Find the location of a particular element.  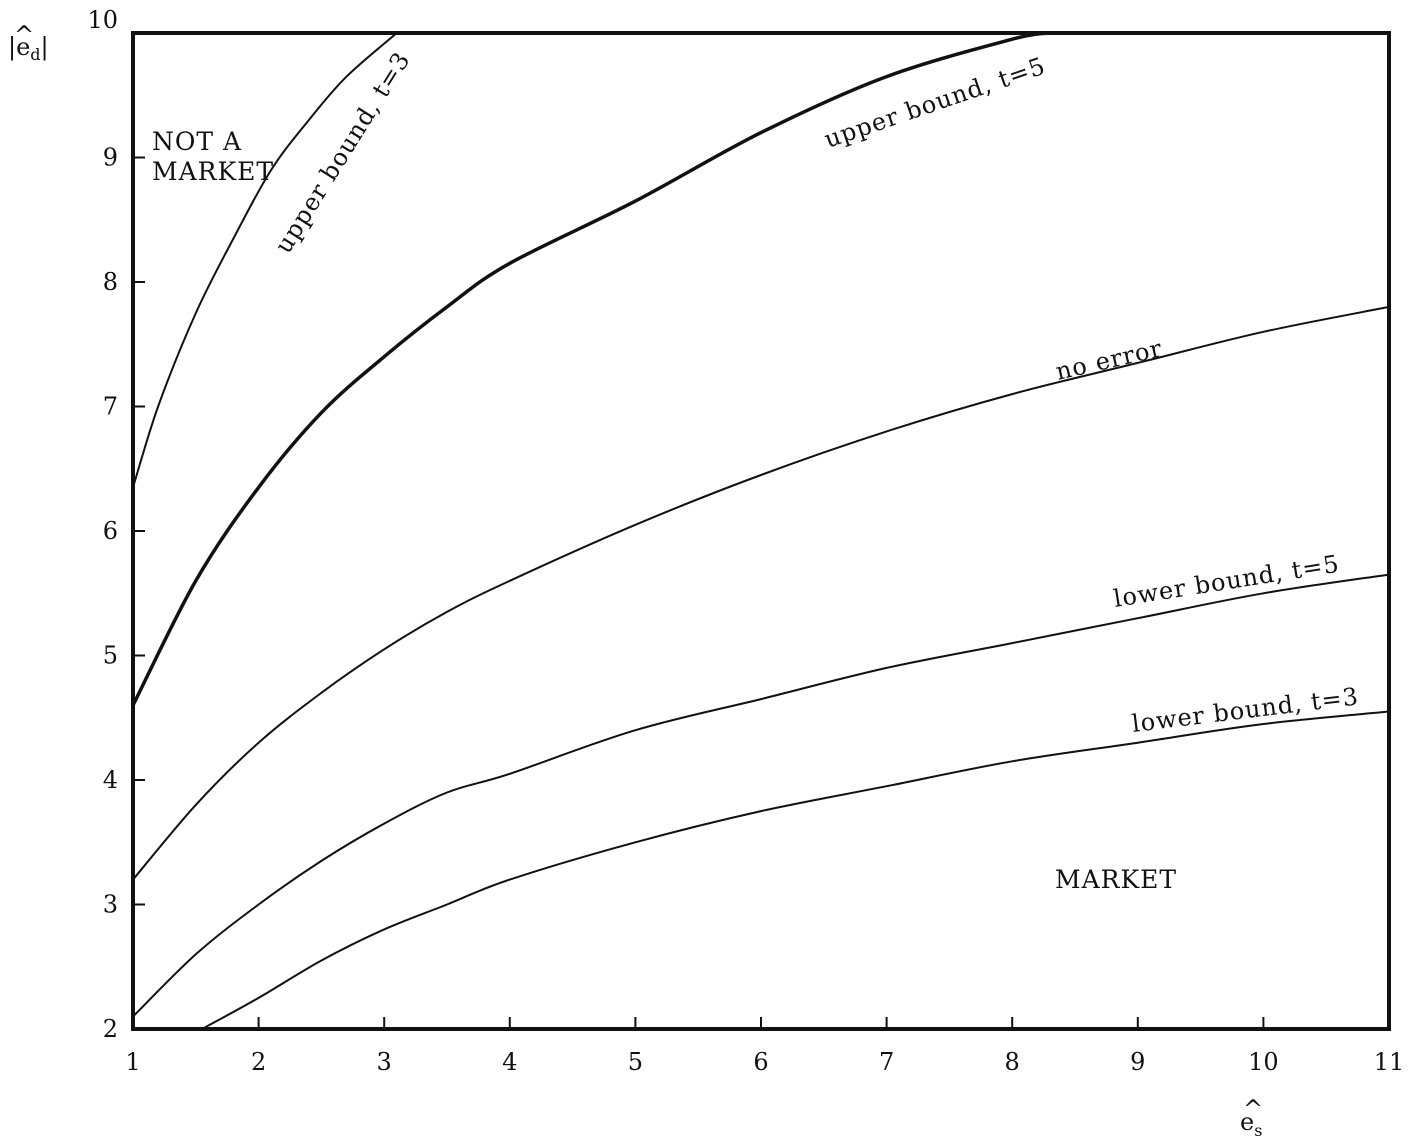

curve-label-no-error: no error is located at coordinates (1109, 360).